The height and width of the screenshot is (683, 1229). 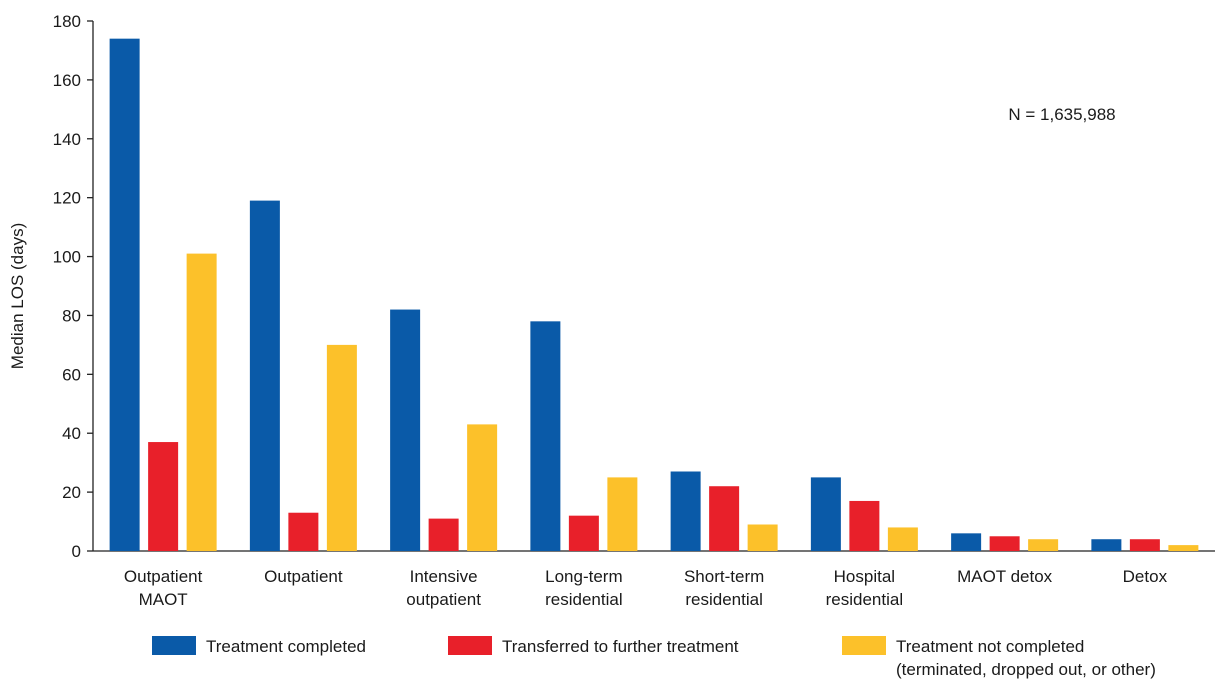 What do you see at coordinates (67, 80) in the screenshot?
I see `y-tick-label: 160` at bounding box center [67, 80].